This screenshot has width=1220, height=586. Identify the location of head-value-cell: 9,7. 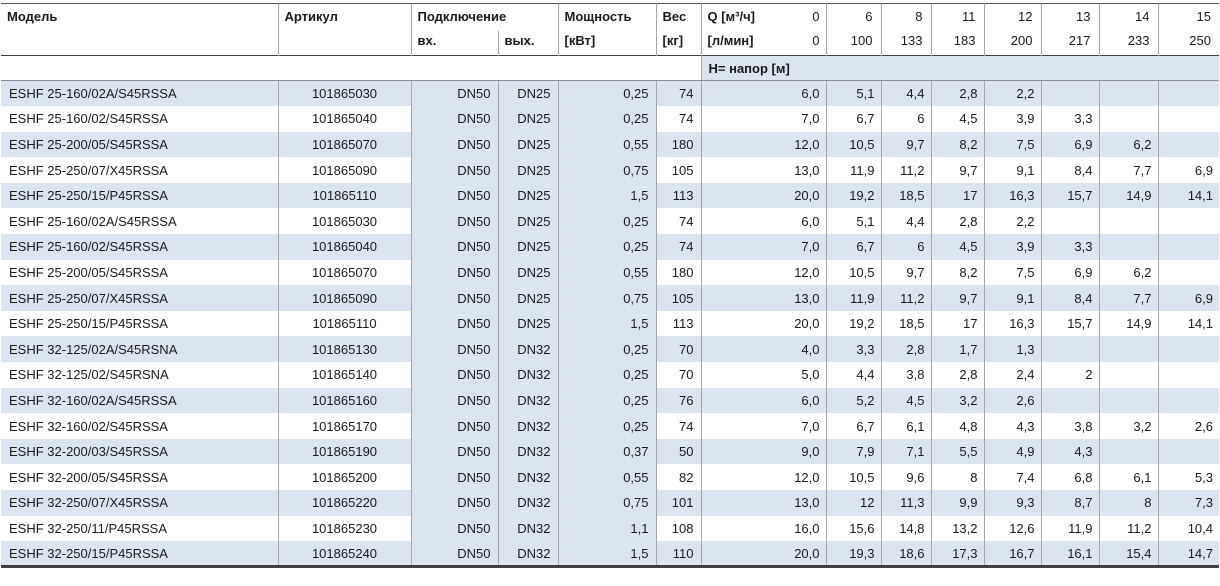
(957, 170).